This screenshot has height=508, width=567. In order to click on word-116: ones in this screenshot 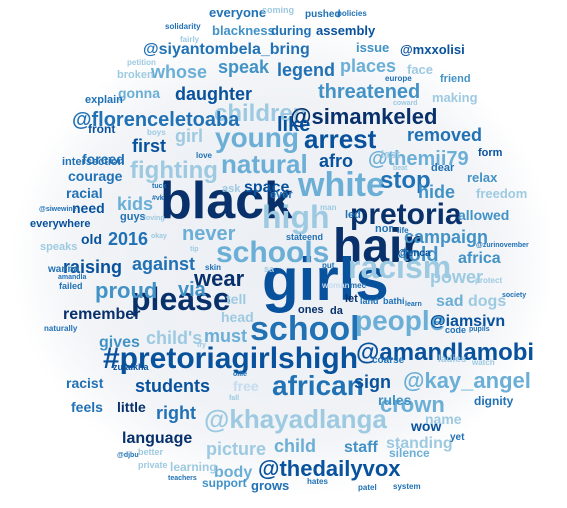, I will do `click(311, 310)`.